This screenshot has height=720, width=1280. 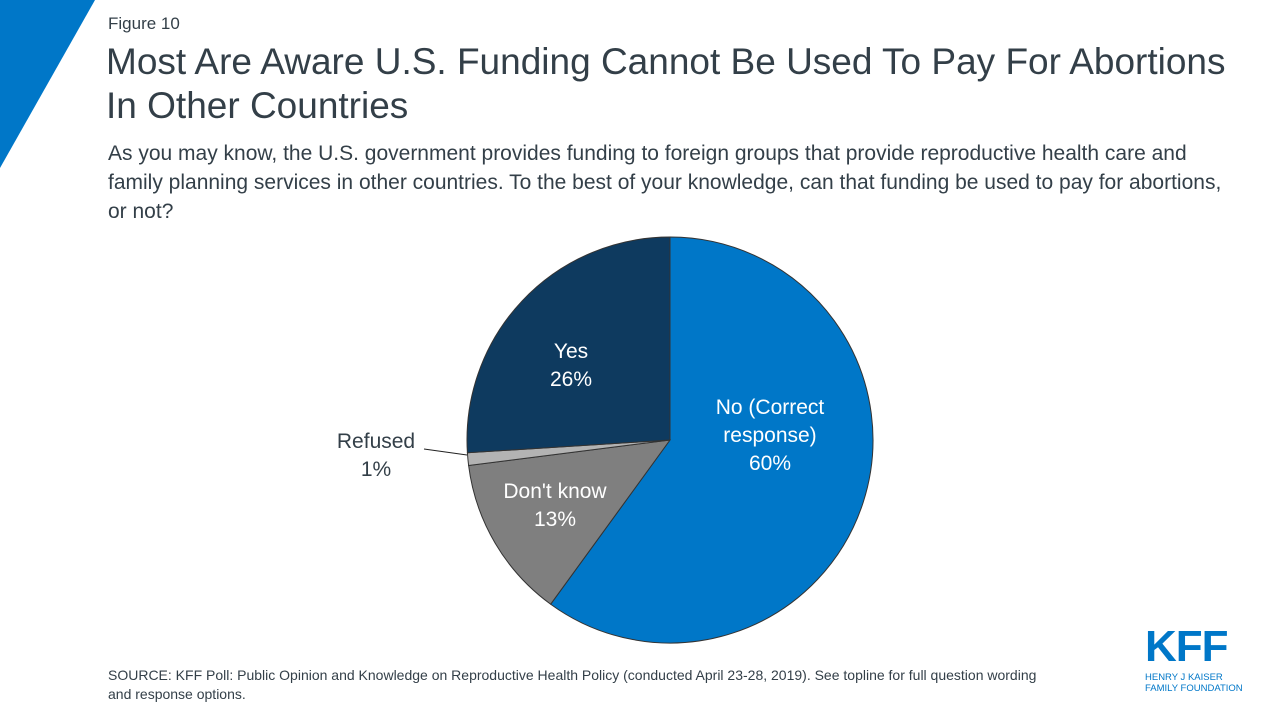 I want to click on kff-logo: KFF HENRY J KAISER FAMILY FOUNDATION, so click(x=1194, y=658).